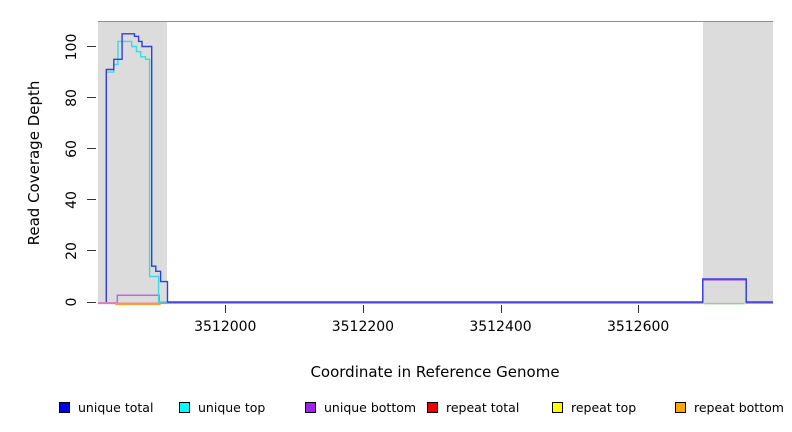 This screenshot has height=432, width=792. I want to click on legend-item-unique-total: unique total, so click(106, 407).